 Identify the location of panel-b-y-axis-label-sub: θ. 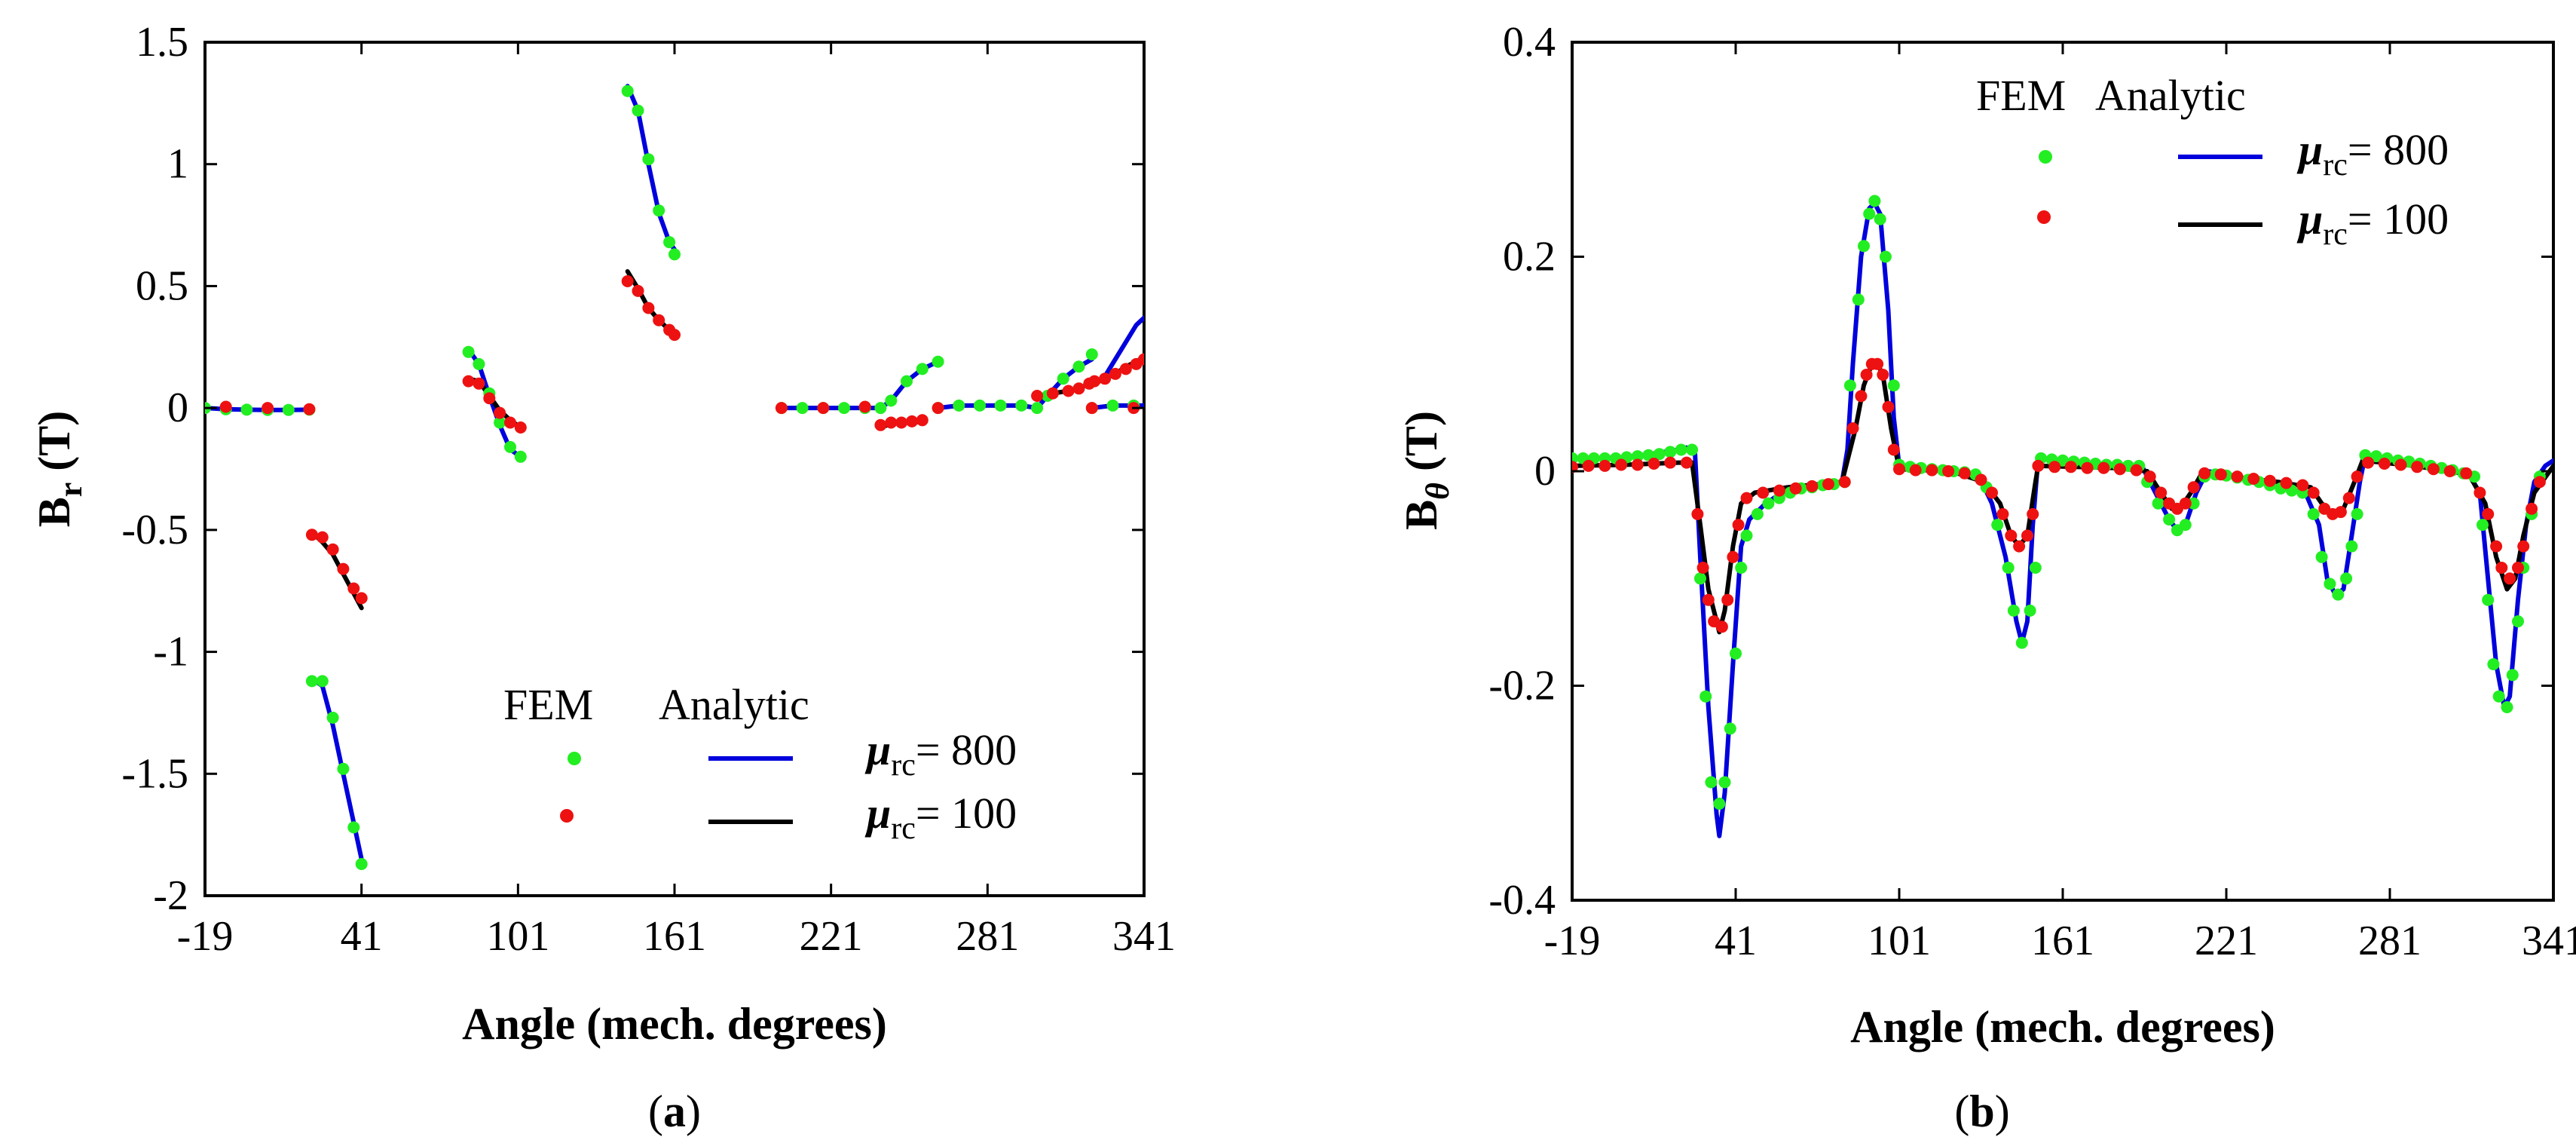
(1437, 491).